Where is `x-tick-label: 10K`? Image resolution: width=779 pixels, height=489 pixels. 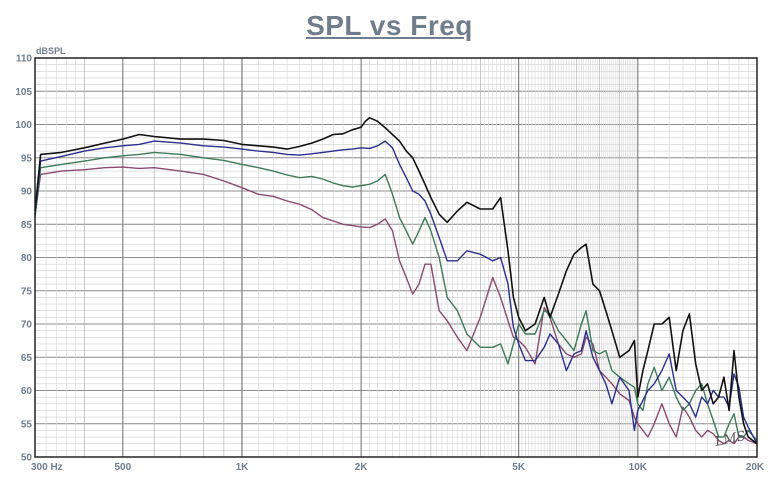 x-tick-label: 10K is located at coordinates (638, 467).